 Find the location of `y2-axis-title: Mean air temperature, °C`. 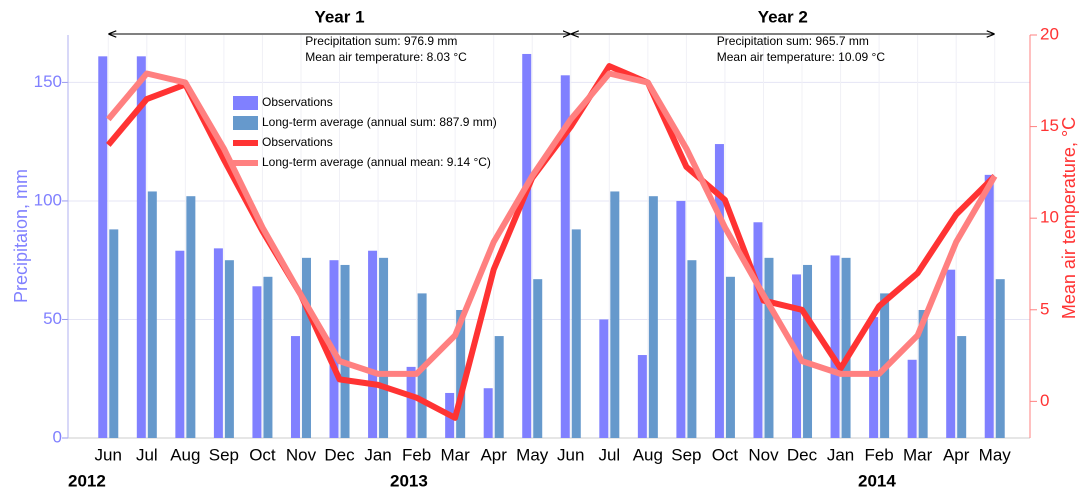

y2-axis-title: Mean air temperature, °C is located at coordinates (1069, 218).